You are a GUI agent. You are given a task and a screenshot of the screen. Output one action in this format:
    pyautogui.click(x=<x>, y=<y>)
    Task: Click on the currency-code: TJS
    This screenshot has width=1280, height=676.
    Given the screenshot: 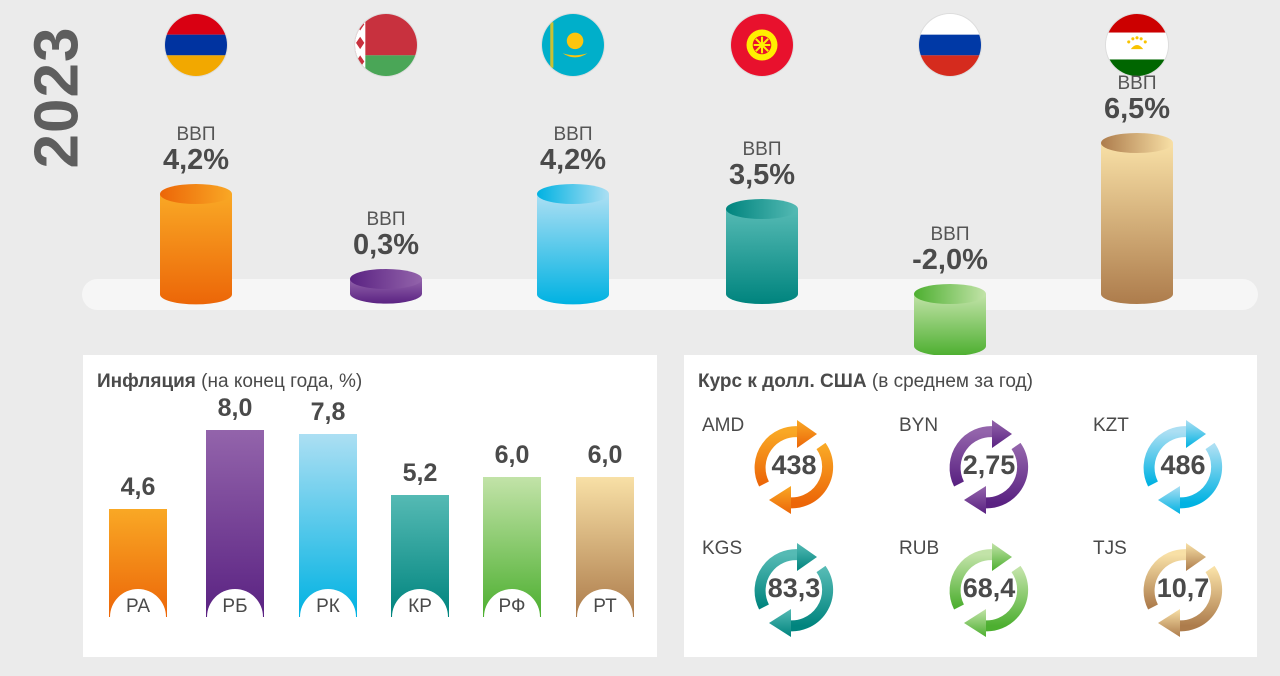 What is the action you would take?
    pyautogui.click(x=1110, y=548)
    